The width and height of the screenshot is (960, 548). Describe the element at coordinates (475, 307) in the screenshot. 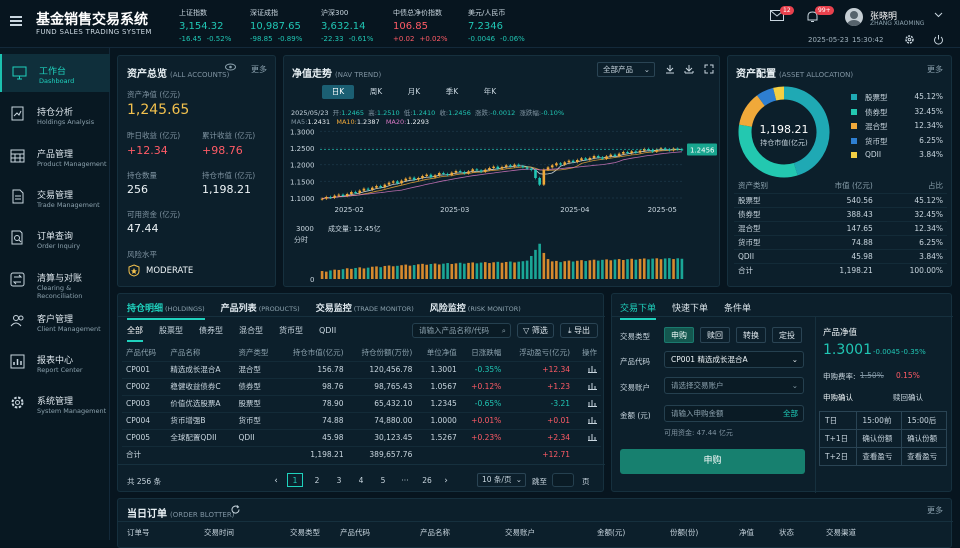

I see `tab-risk-monitor: 风险监控 (RISK MONITOR)` at that location.